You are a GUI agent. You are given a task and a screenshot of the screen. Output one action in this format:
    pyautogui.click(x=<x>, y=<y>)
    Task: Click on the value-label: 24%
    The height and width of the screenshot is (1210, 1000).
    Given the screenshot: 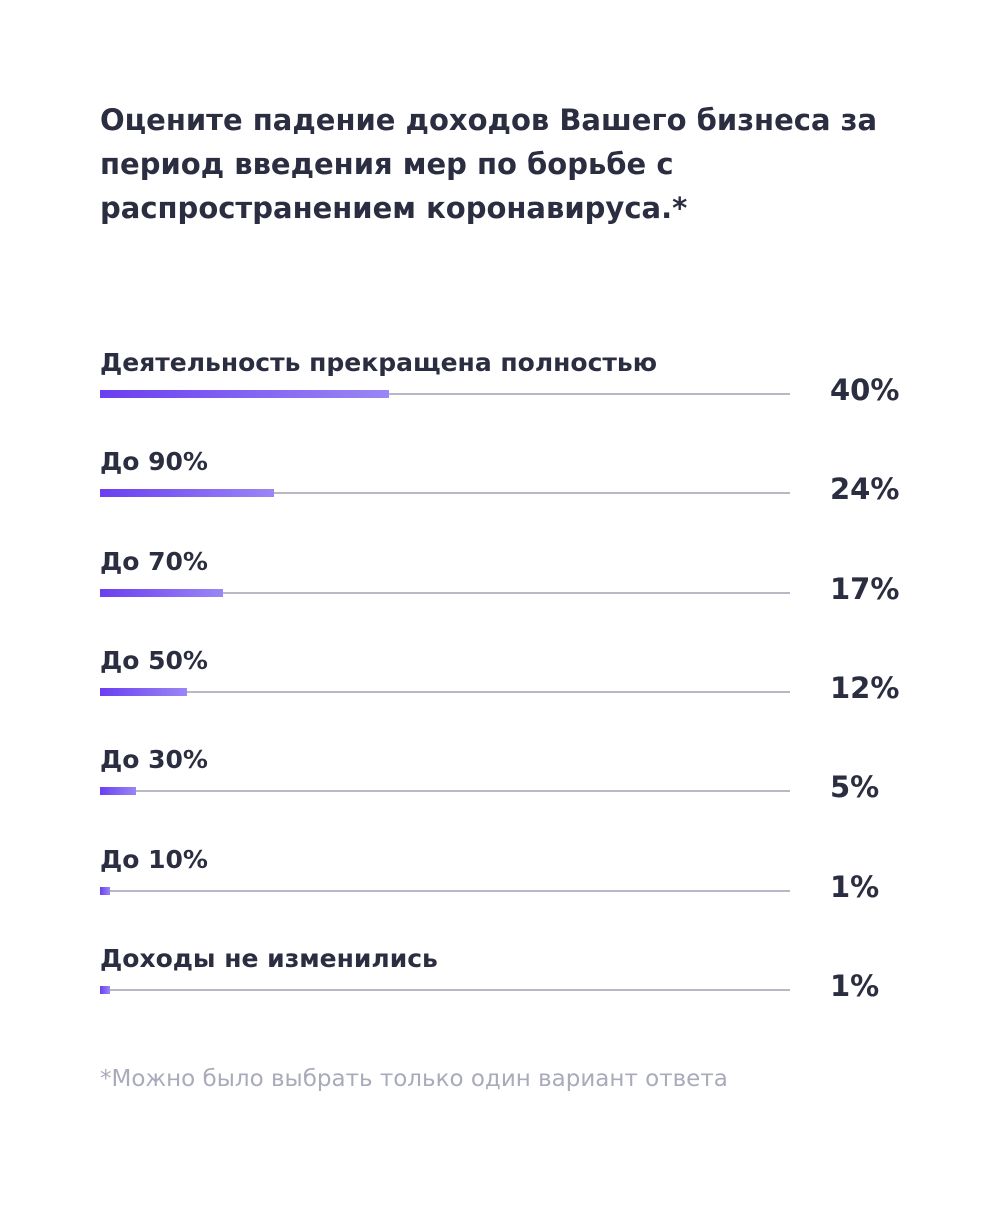 What is the action you would take?
    pyautogui.click(x=865, y=489)
    